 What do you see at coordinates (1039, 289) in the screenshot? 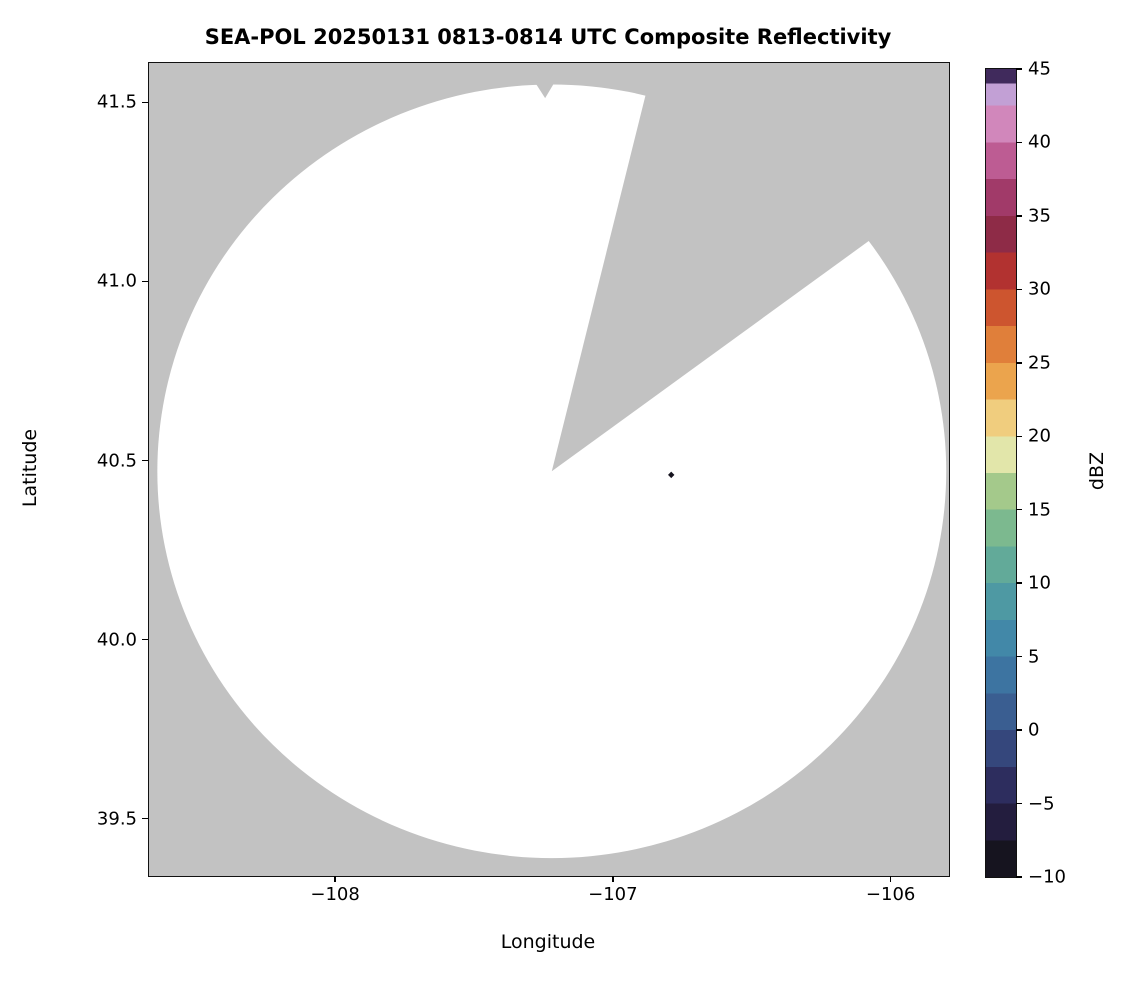
I see `colorbar-tick-label: 30` at bounding box center [1039, 289].